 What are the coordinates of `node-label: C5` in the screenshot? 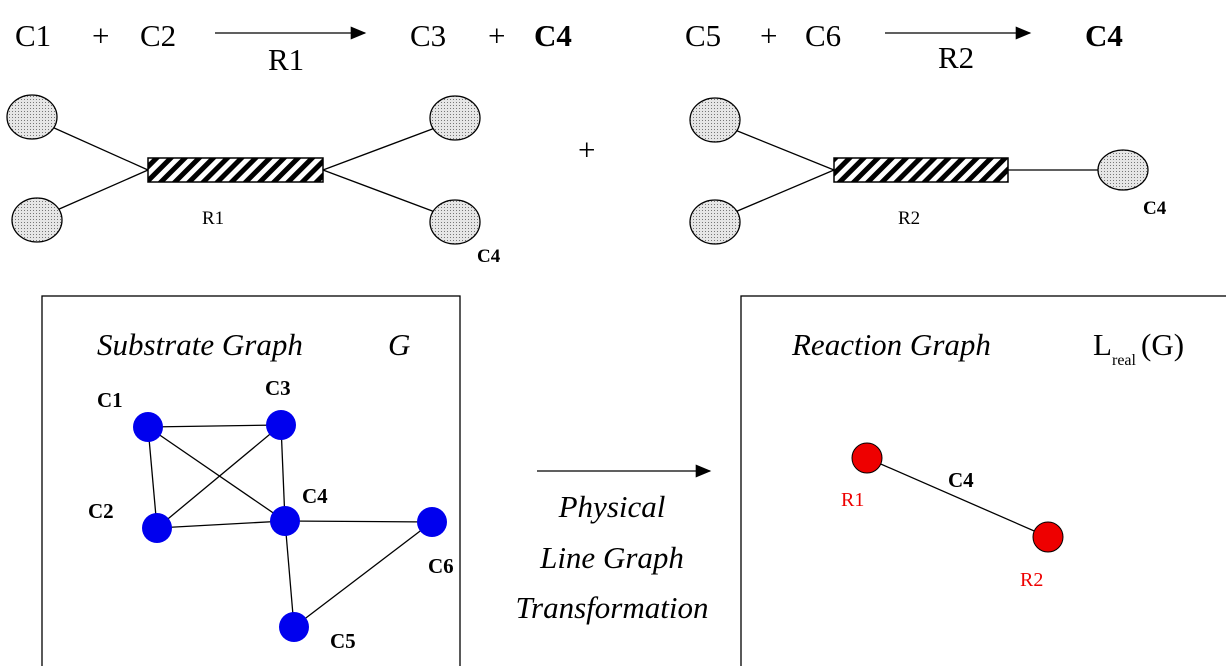 It's located at (343, 641).